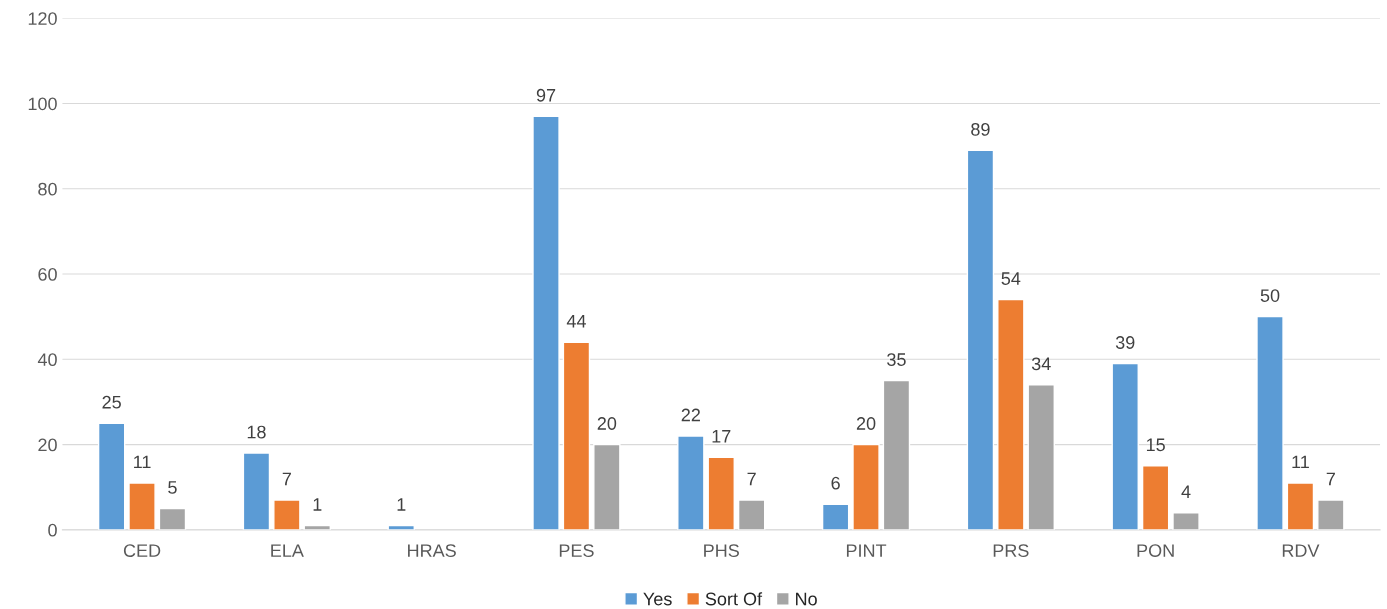  I want to click on data-label: 34, so click(1041, 364).